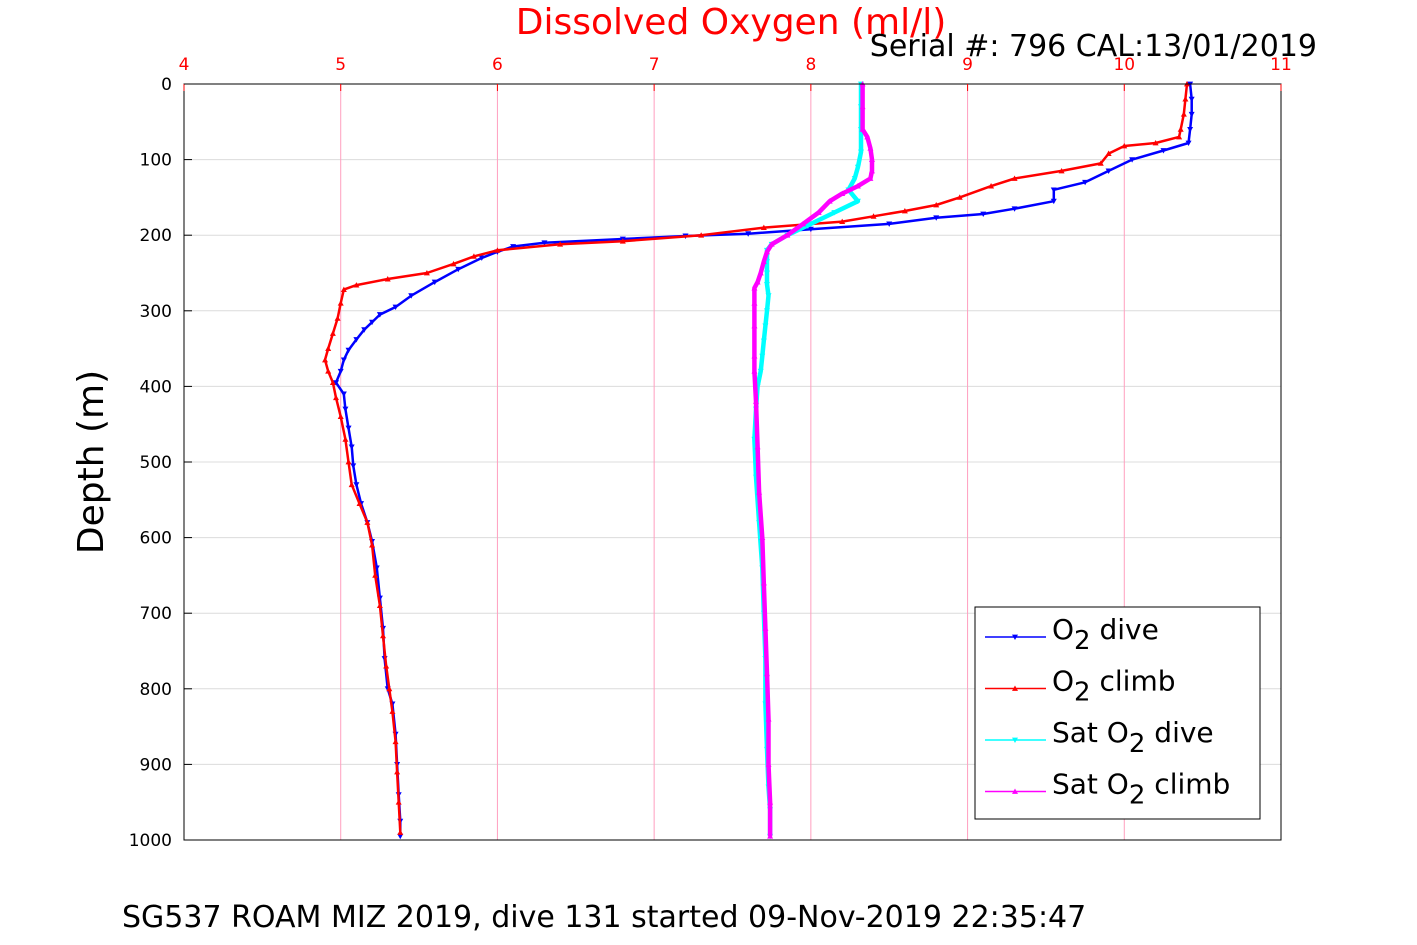  I want to click on y-tick-label: 0, so click(166, 85).